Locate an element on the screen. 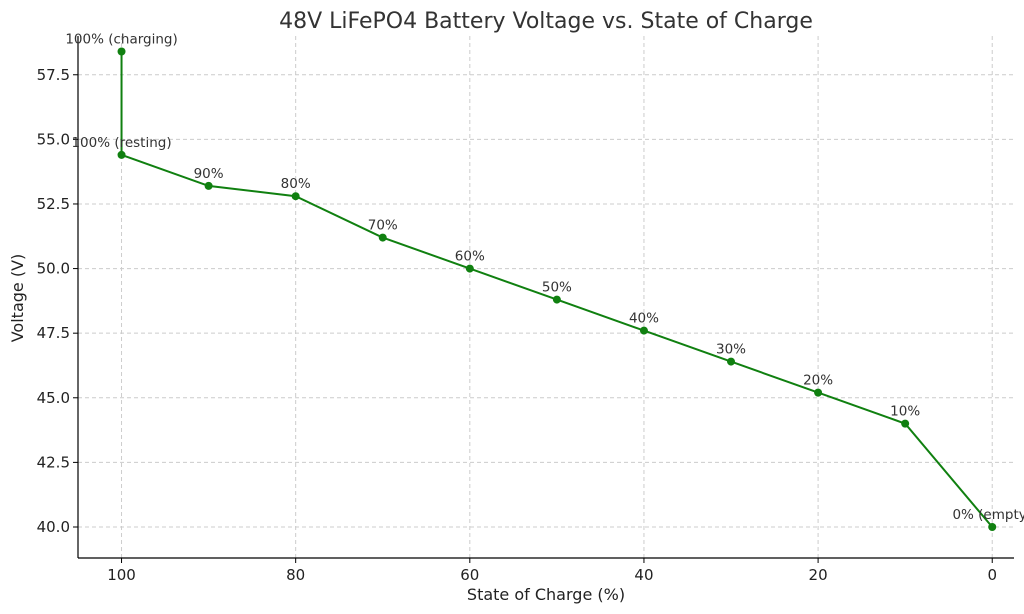  y-tick-label: 47.5 is located at coordinates (53, 333).